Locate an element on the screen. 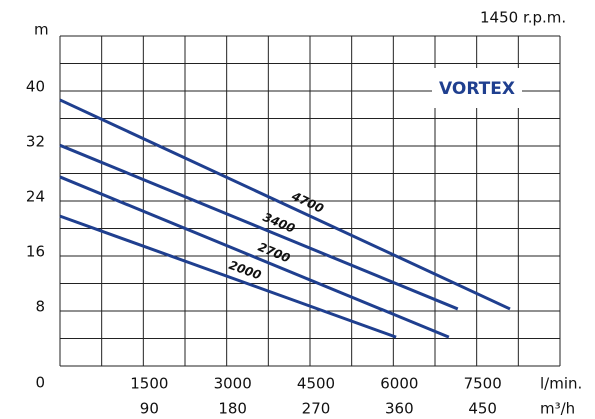 The width and height of the screenshot is (595, 419). brand-label: VORTEX is located at coordinates (477, 89).